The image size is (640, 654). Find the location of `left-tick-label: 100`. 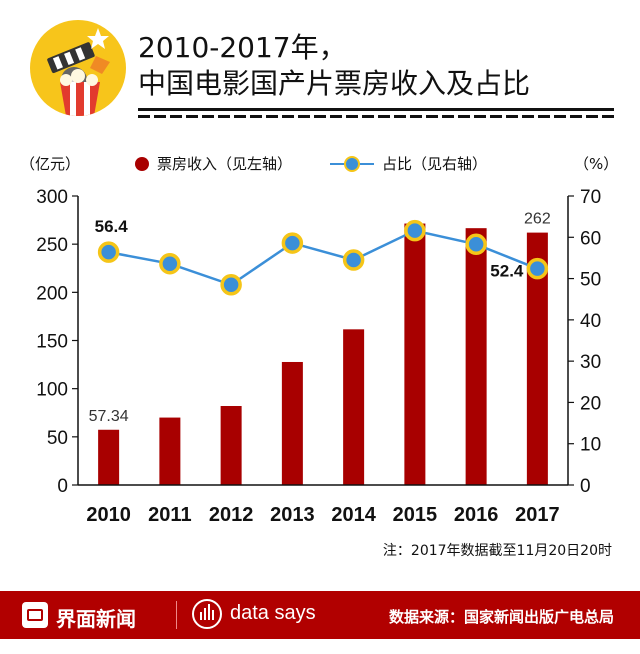

left-tick-label: 100 is located at coordinates (52, 390).